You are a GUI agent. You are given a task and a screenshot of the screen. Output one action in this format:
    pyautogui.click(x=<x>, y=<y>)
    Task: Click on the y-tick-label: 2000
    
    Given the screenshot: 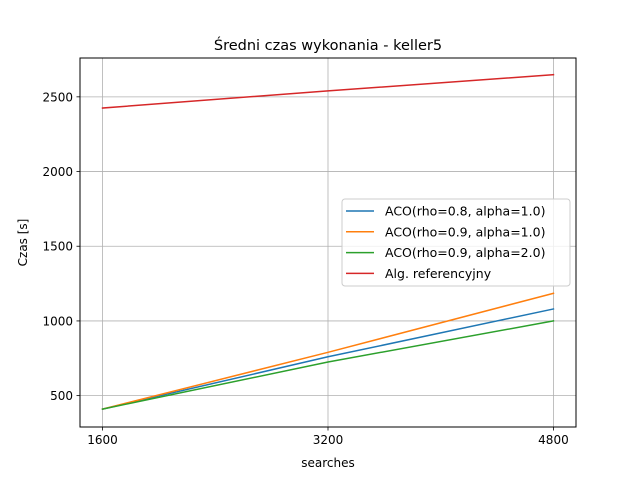 What is the action you would take?
    pyautogui.click(x=57, y=172)
    